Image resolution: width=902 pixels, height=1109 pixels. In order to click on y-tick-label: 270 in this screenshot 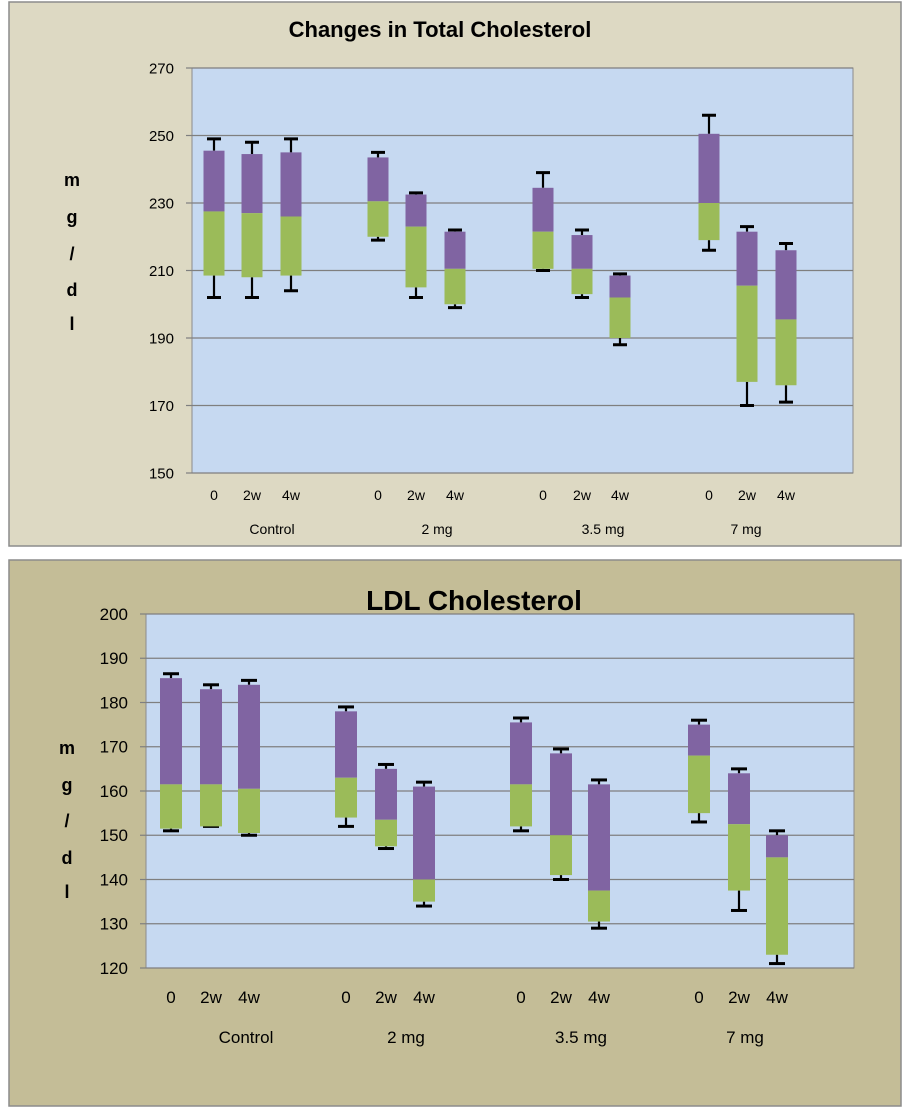, I will do `click(161, 68)`.